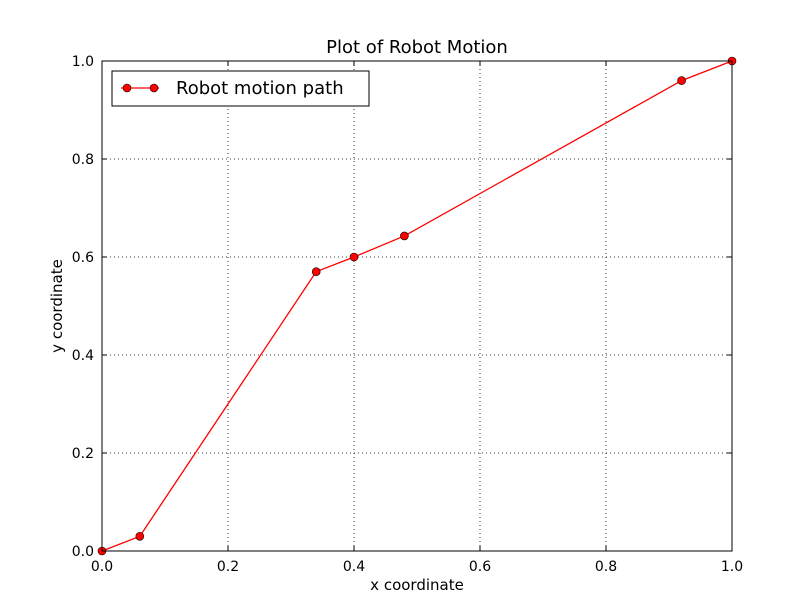  I want to click on y-tick-label: 0.4, so click(83, 356).